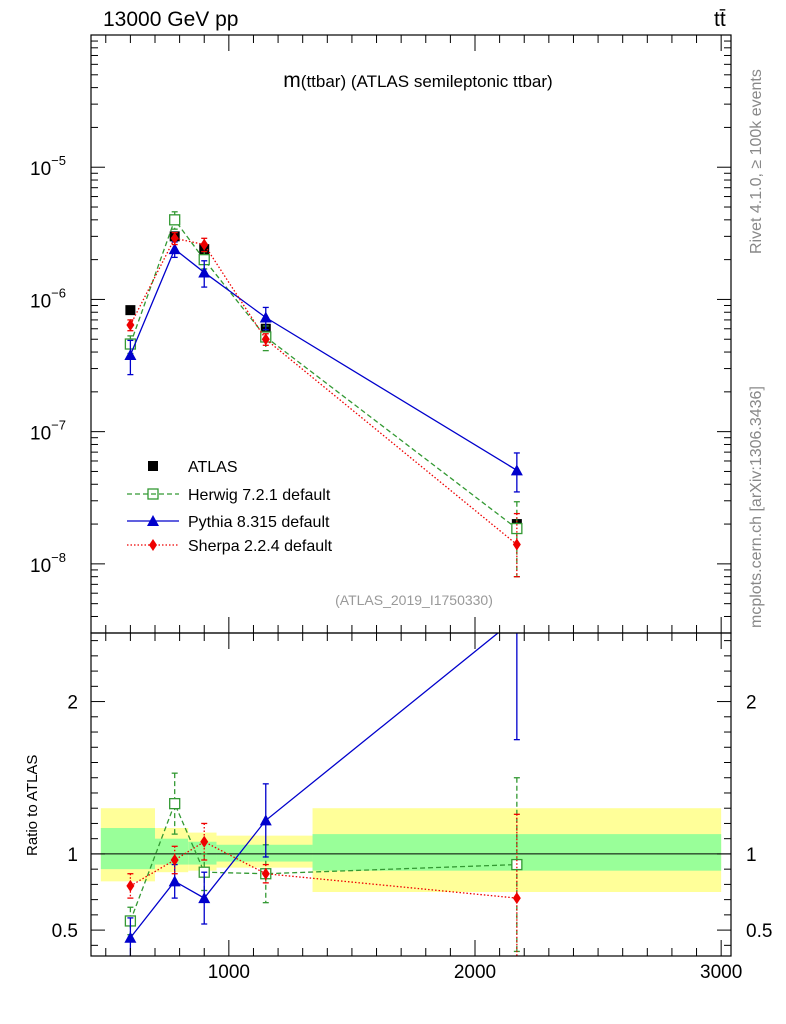 Image resolution: width=786 pixels, height=1024 pixels. I want to click on legend-item-pythia: Pythia 8.315 default, so click(228, 522).